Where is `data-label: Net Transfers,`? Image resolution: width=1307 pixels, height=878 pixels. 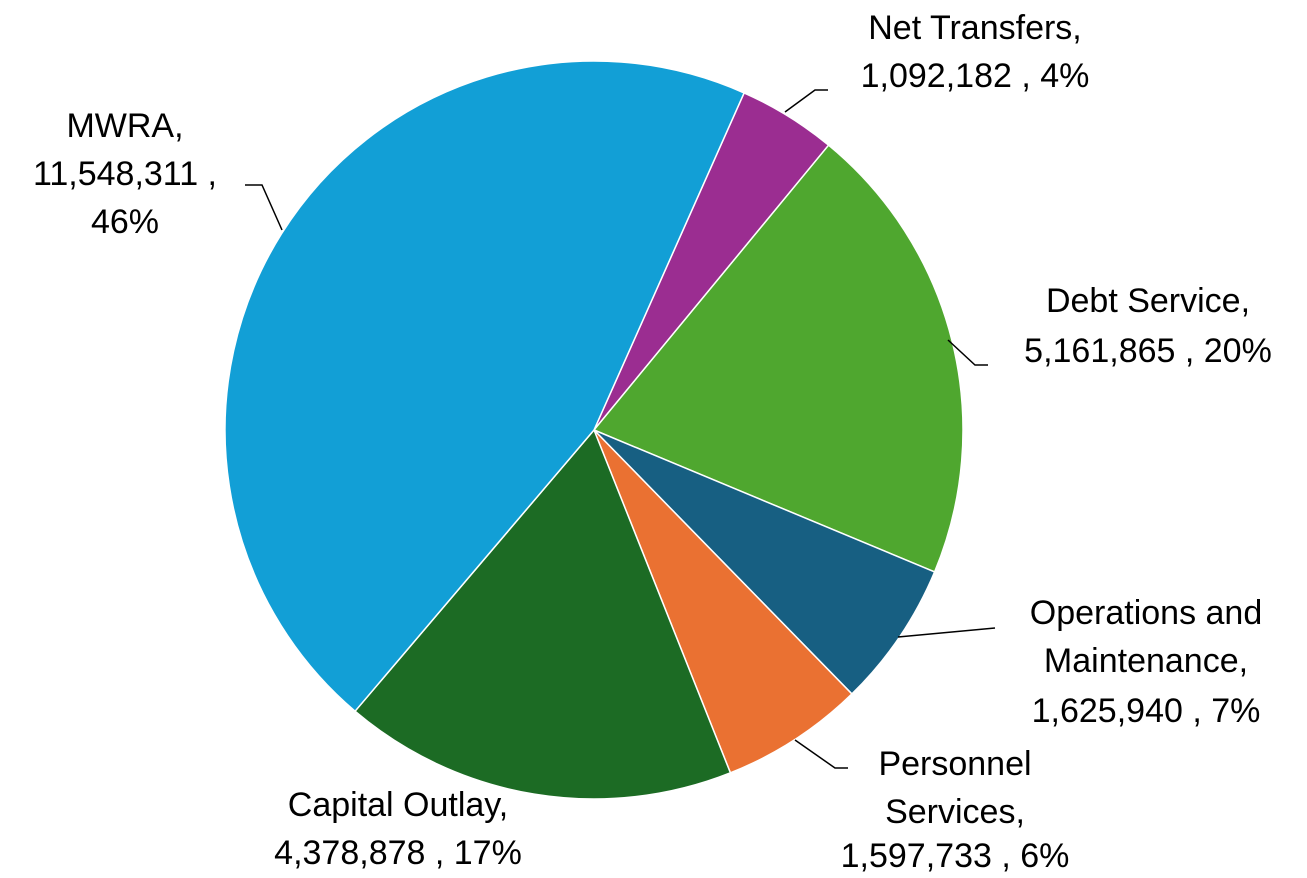
data-label: Net Transfers, is located at coordinates (975, 28).